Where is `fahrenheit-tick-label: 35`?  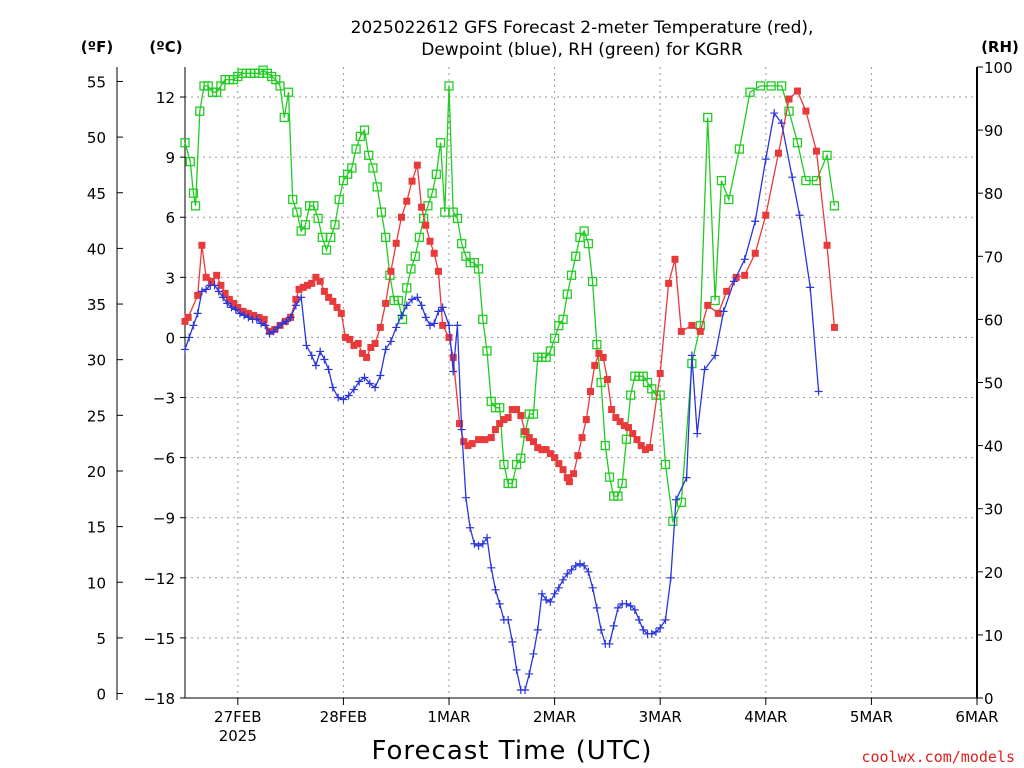 fahrenheit-tick-label: 35 is located at coordinates (96, 305).